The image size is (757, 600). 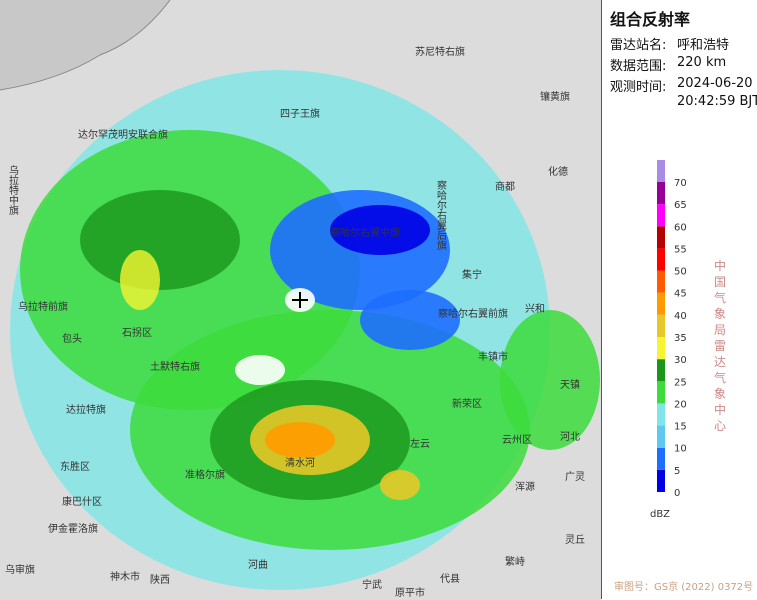 What do you see at coordinates (450, 579) in the screenshot?
I see `place-label: 代县` at bounding box center [450, 579].